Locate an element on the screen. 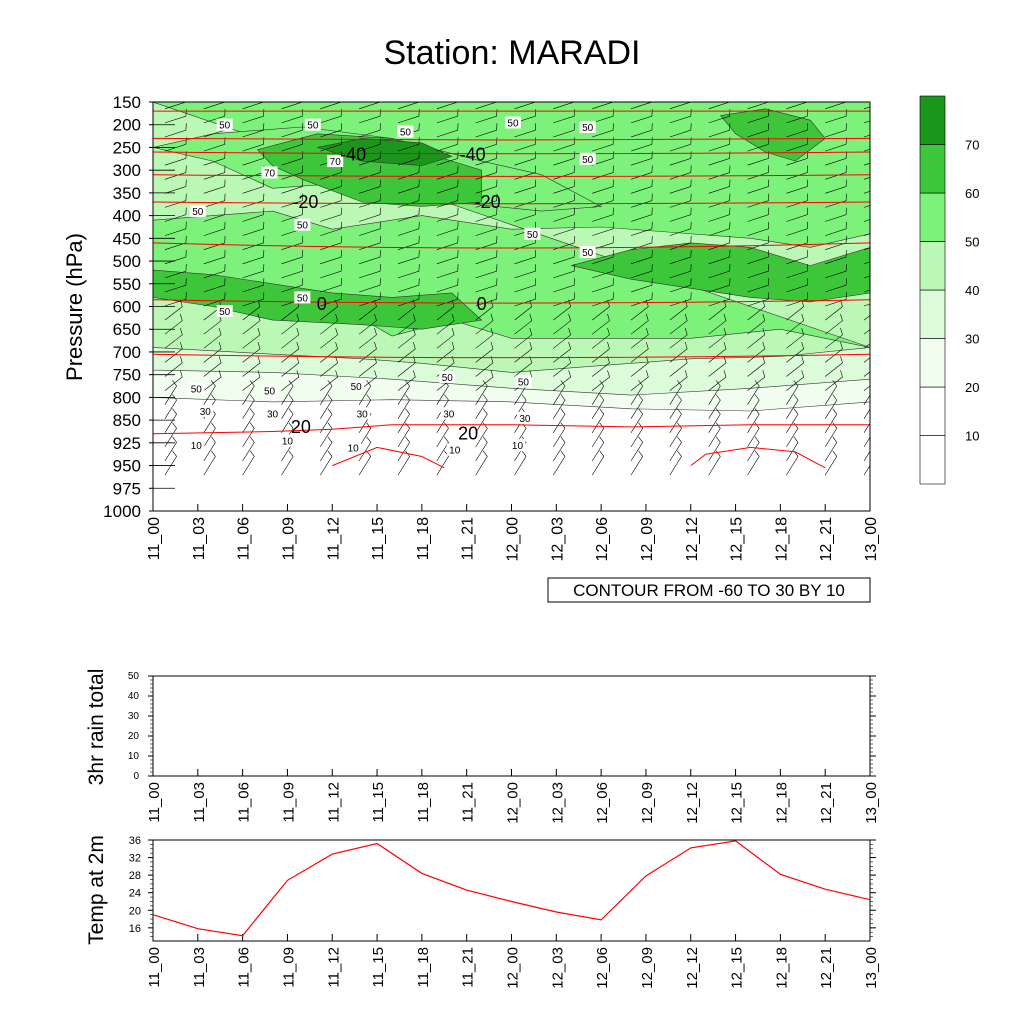 This screenshot has height=1024, width=1024. speed-label-text: 30 is located at coordinates (273, 414).